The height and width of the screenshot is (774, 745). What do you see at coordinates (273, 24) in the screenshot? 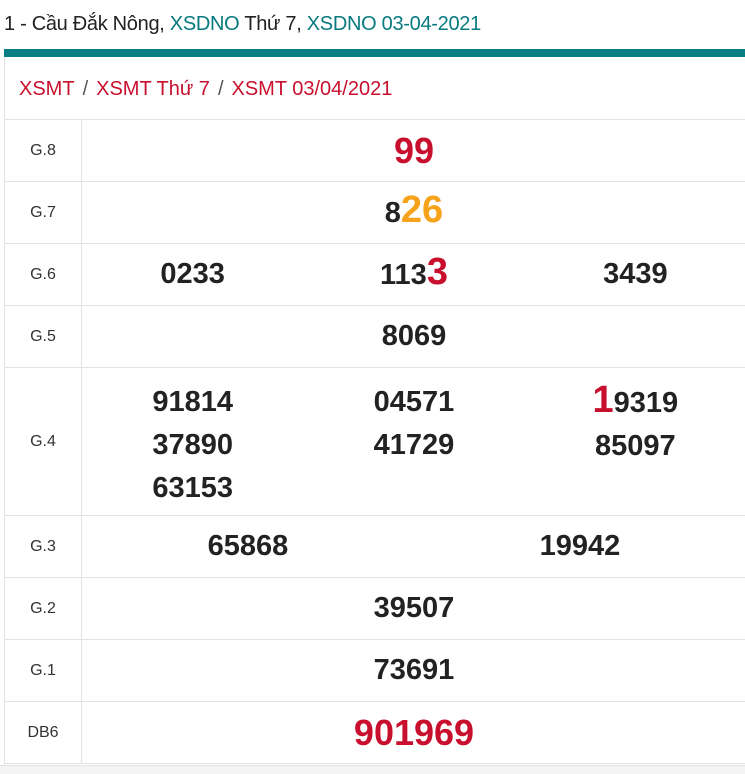
I see `title-mid: Thứ 7,` at bounding box center [273, 24].